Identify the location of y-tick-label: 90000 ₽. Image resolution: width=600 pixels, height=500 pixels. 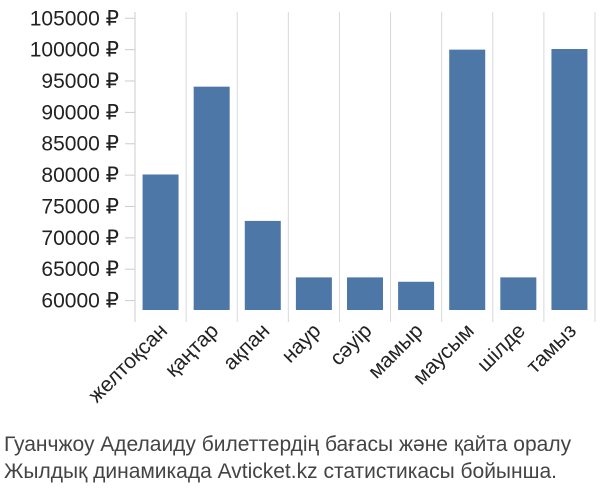
(80, 112).